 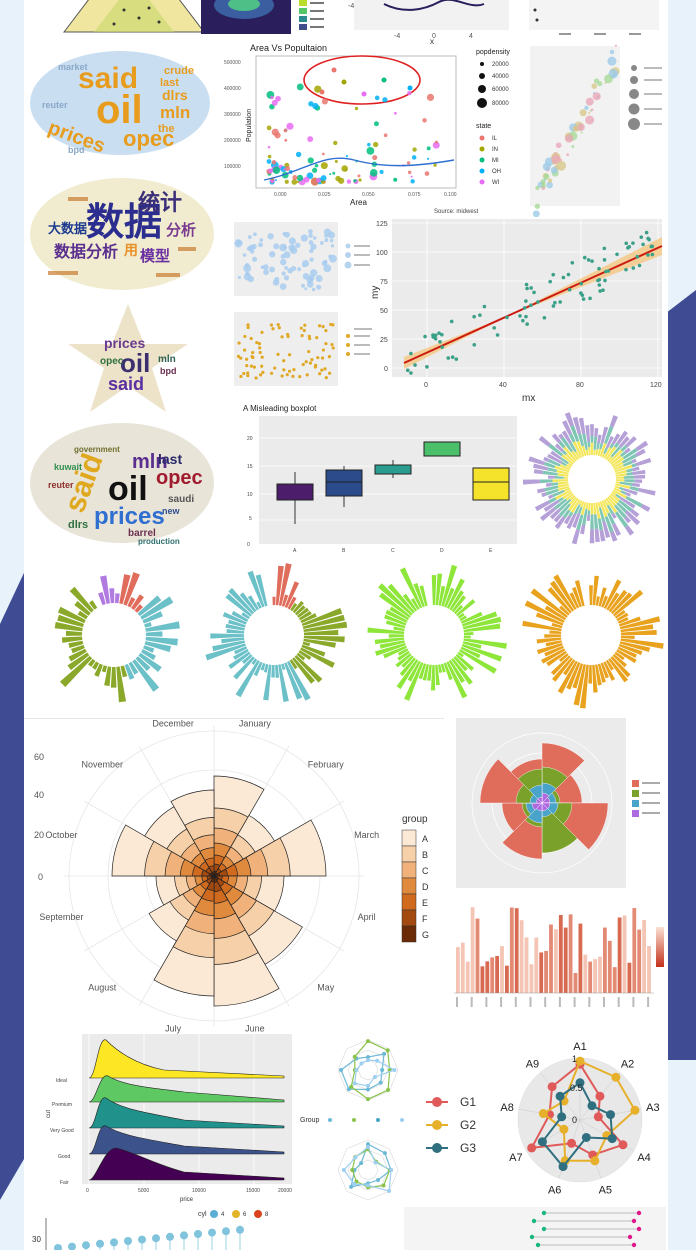 What do you see at coordinates (232, 167) in the screenshot?
I see `area-ytick-5: 100000` at bounding box center [232, 167].